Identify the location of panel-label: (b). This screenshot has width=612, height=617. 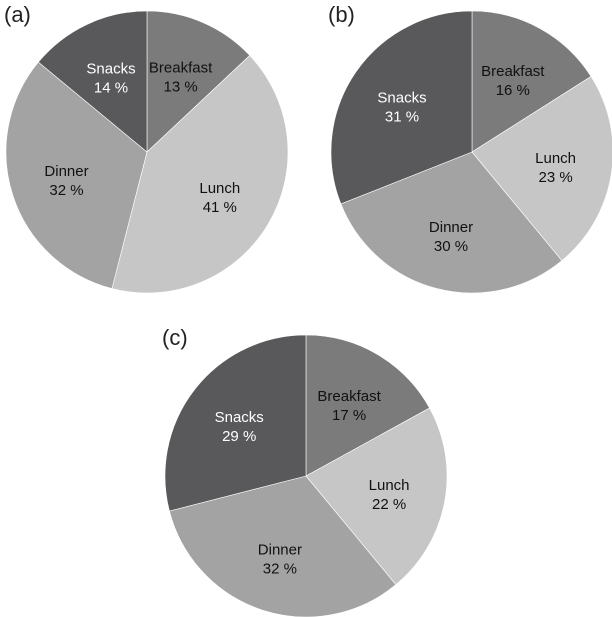
(341, 14).